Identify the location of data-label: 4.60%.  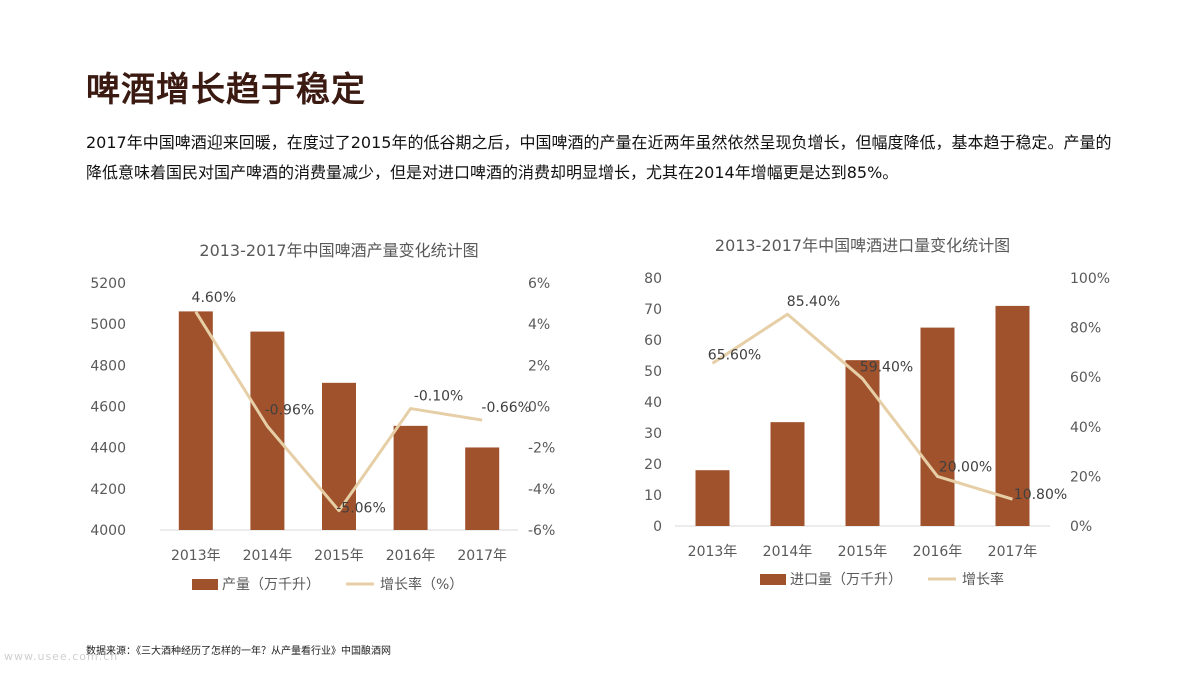
(214, 298).